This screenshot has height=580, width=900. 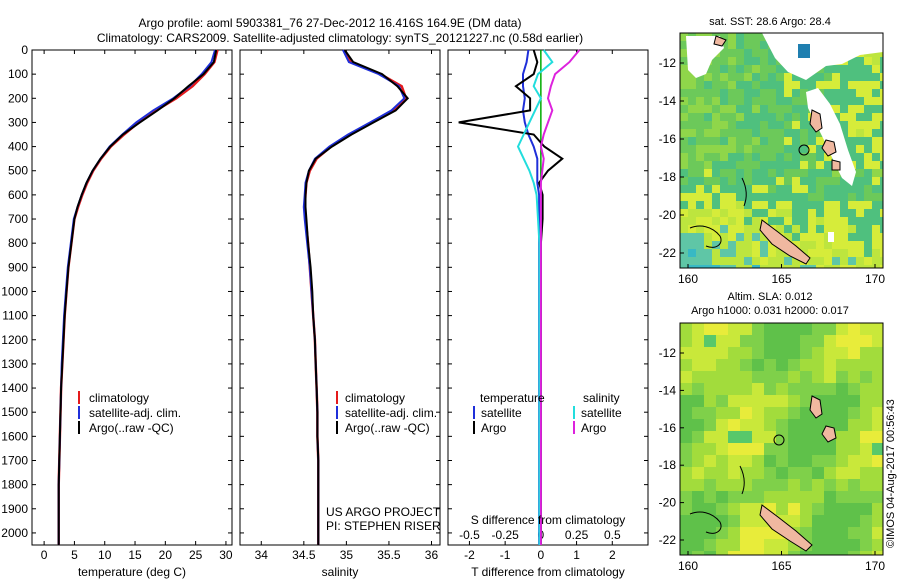 I want to click on x-tick-label: 1, so click(x=576, y=555).